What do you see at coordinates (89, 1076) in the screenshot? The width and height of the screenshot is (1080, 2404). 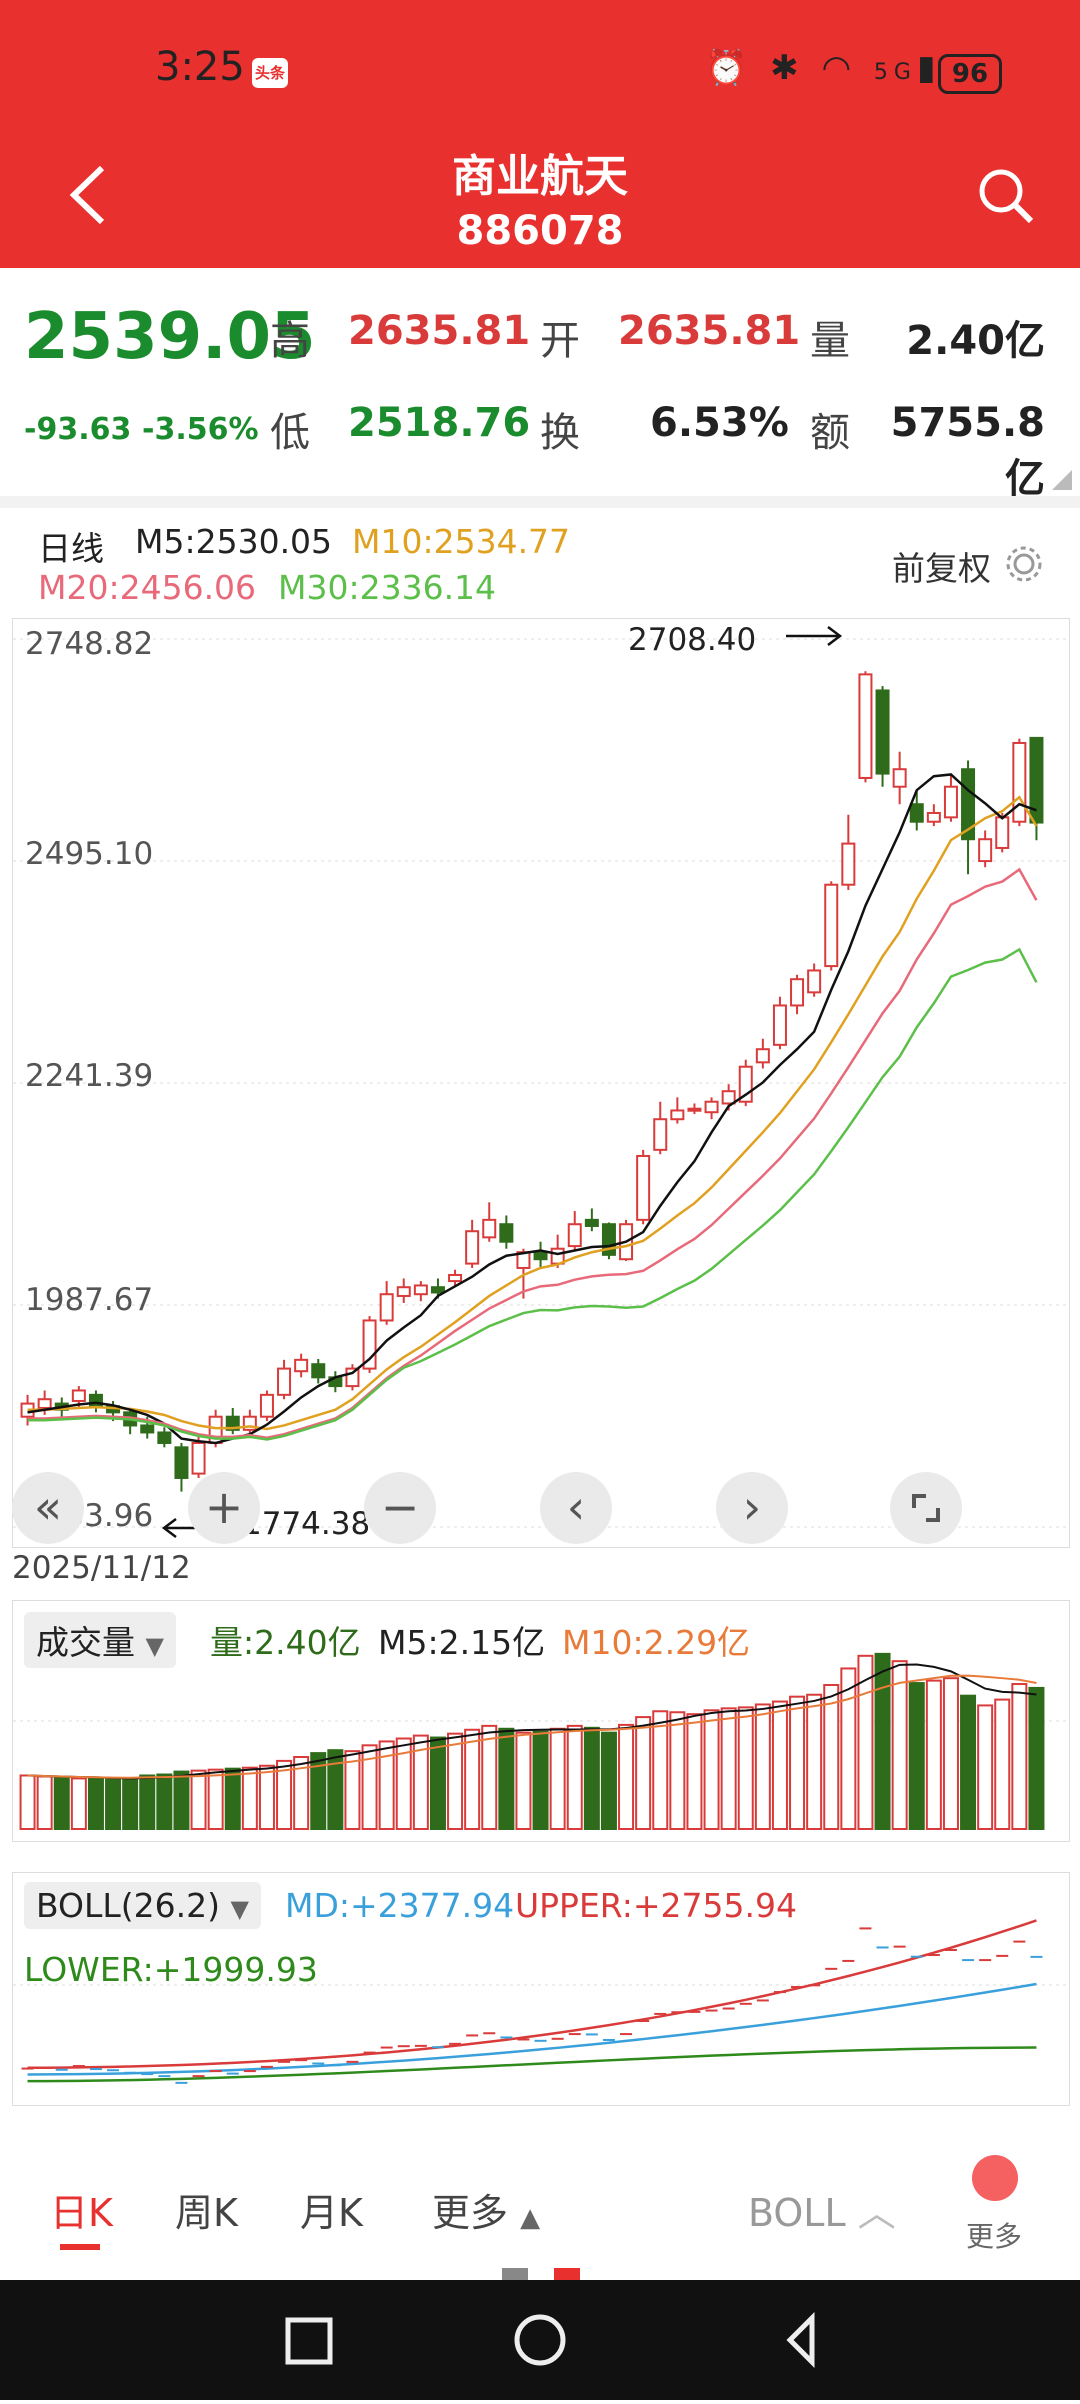 I see `y-tick-label: 2241.39` at bounding box center [89, 1076].